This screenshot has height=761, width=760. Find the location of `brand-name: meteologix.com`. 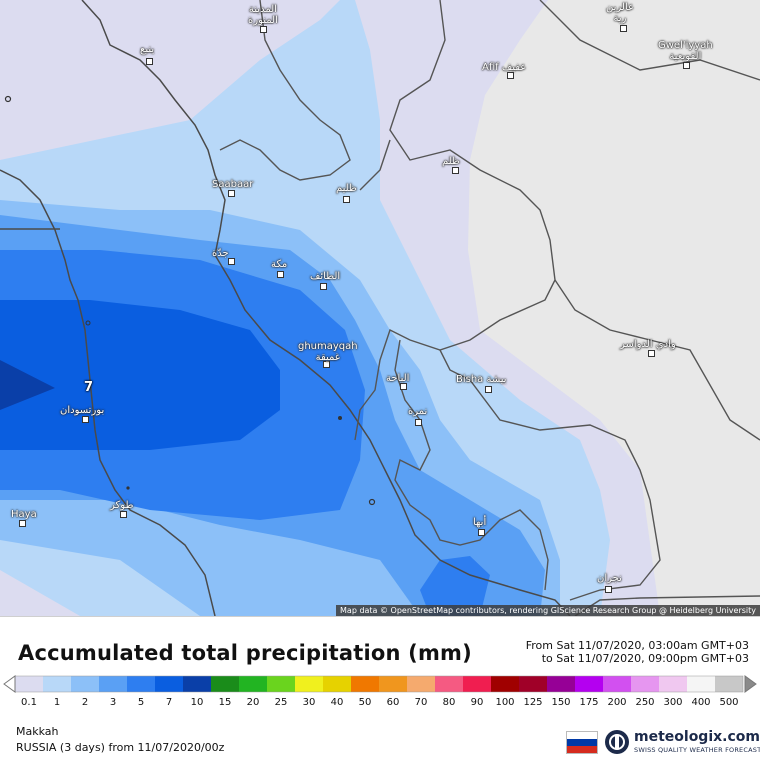

brand-name: meteologix.com is located at coordinates (697, 737).